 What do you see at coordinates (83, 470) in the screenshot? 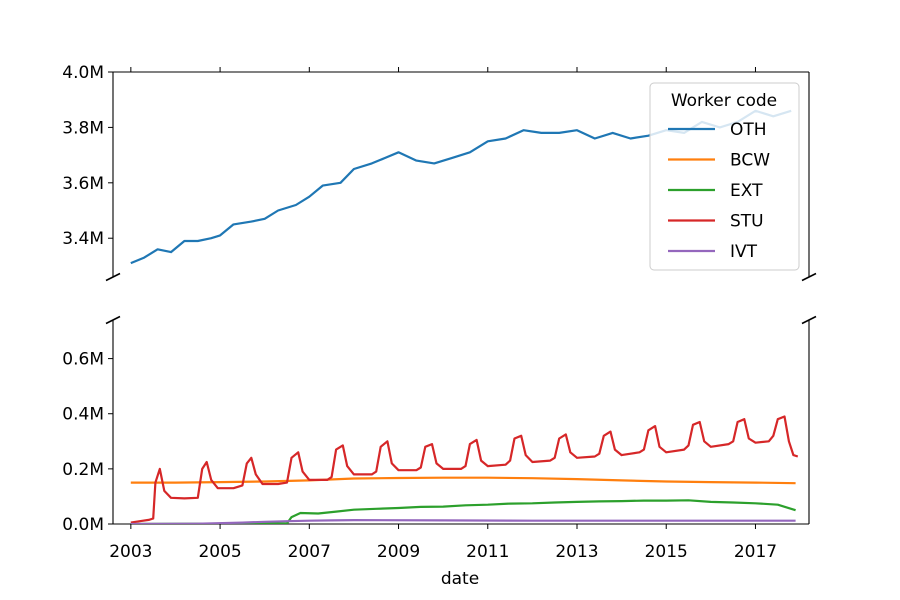
I see `lower-y-tick-label: 0.2M` at bounding box center [83, 470].